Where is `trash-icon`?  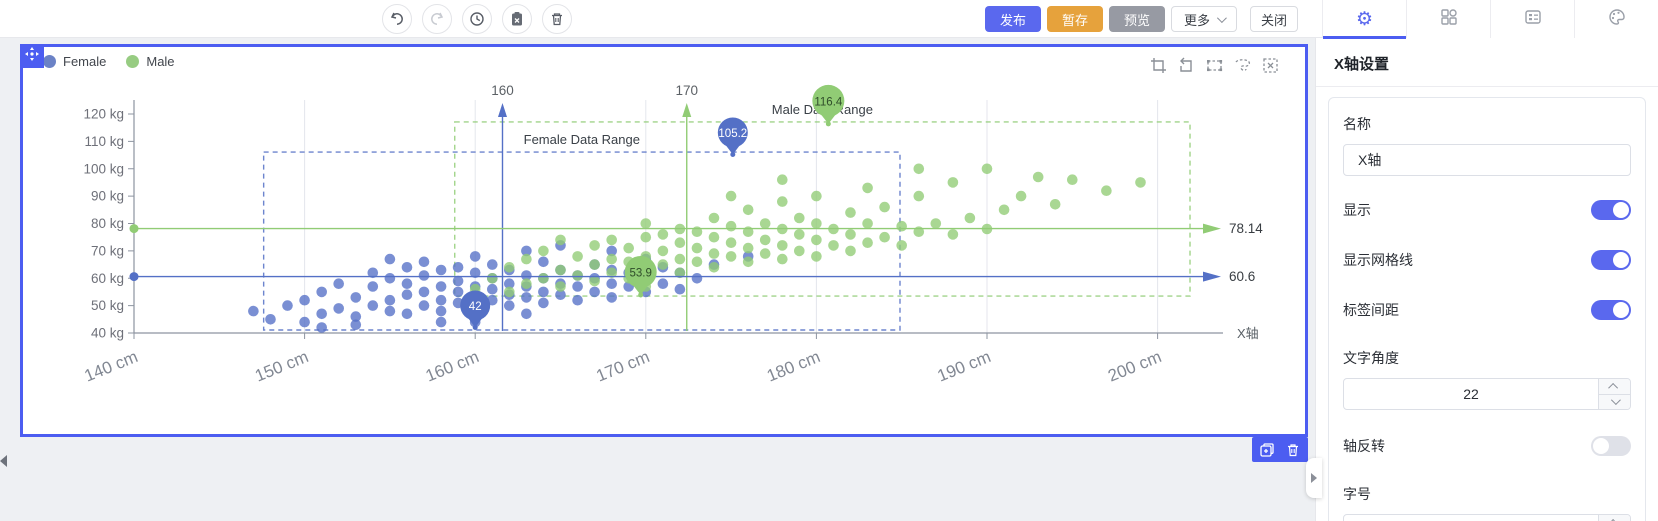 trash-icon is located at coordinates (557, 19).